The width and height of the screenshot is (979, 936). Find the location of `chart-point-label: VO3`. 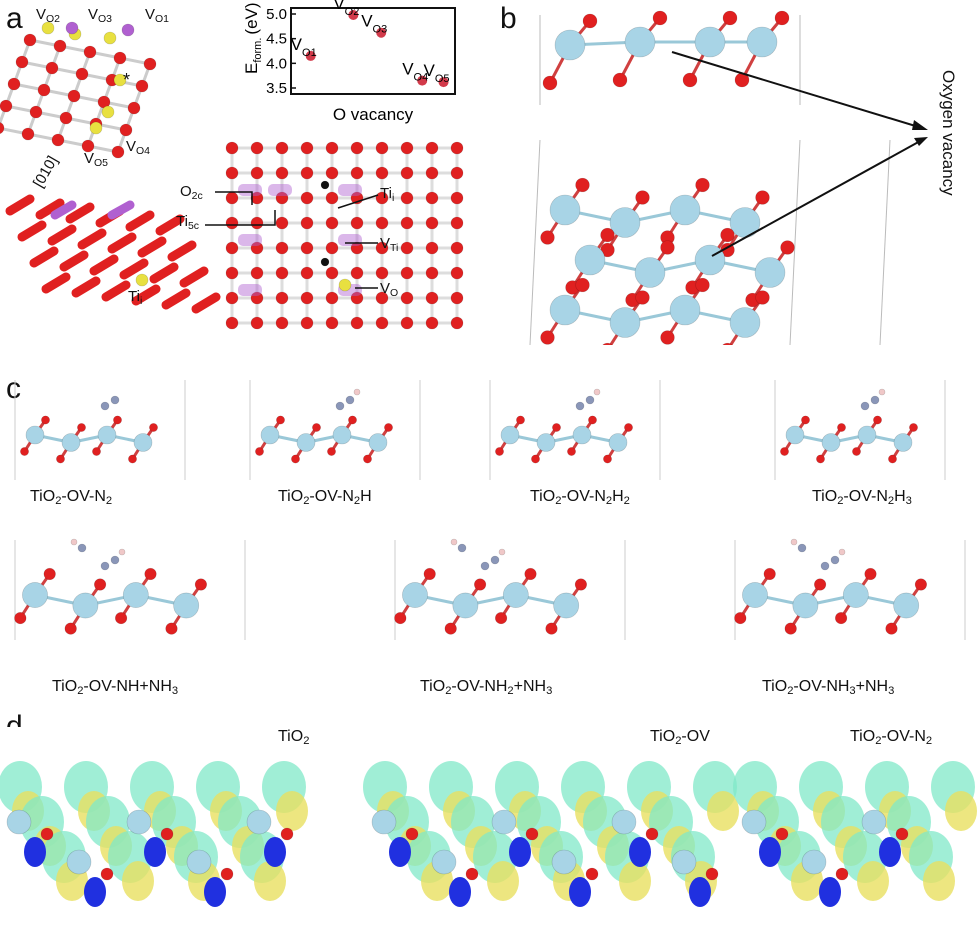

chart-point-label: VO3 is located at coordinates (374, 24).